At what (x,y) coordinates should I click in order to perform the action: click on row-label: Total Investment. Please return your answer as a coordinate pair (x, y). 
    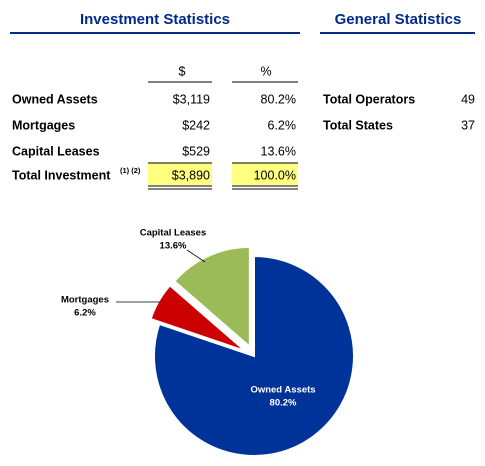
    Looking at the image, I should click on (61, 175).